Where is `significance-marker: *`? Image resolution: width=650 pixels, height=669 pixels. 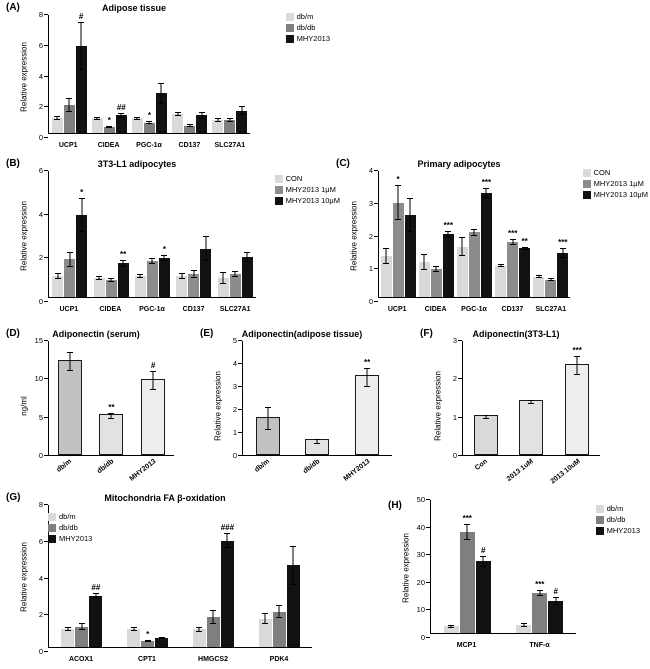
significance-marker: * is located at coordinates (109, 121).